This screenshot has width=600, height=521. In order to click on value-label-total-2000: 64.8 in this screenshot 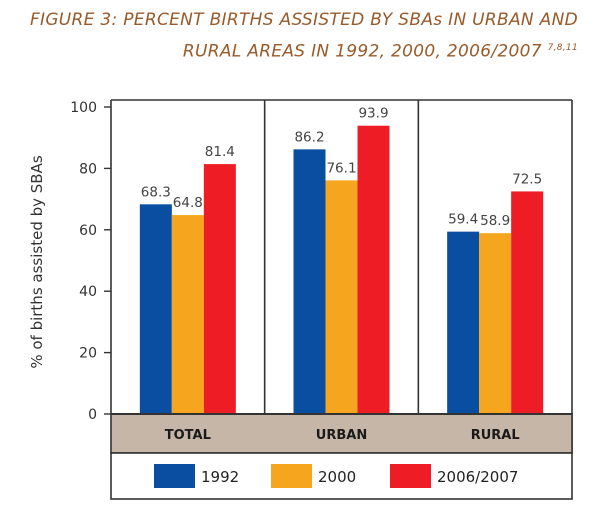, I will do `click(188, 203)`.